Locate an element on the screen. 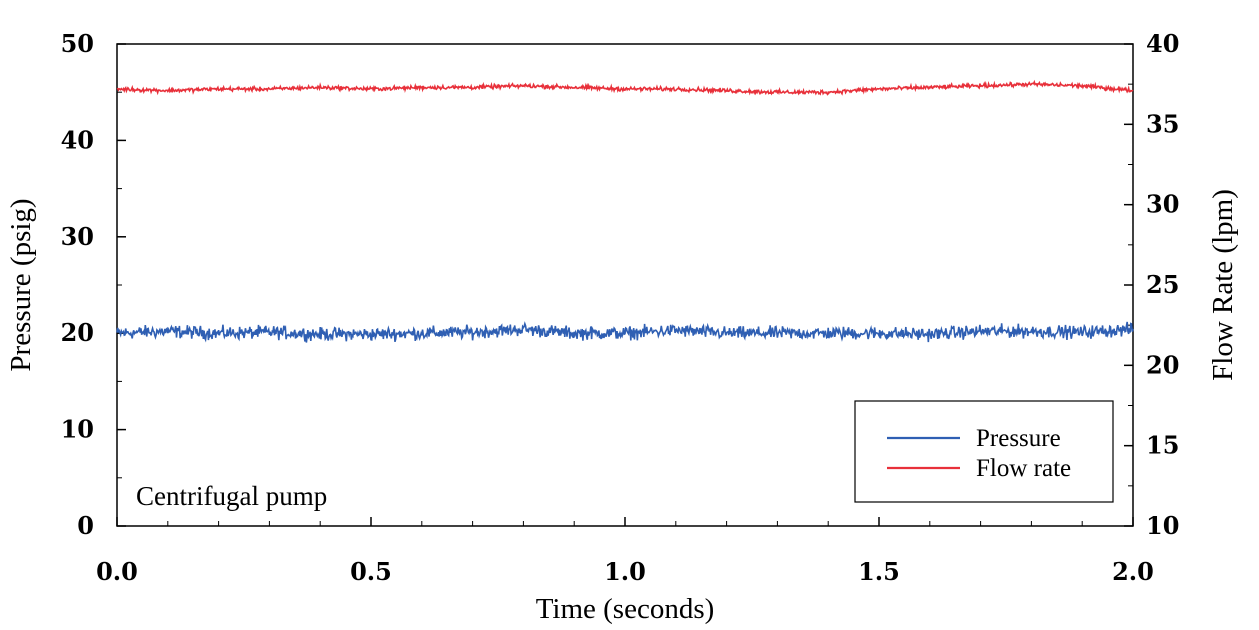  y-tick-label: 10 is located at coordinates (77, 429).